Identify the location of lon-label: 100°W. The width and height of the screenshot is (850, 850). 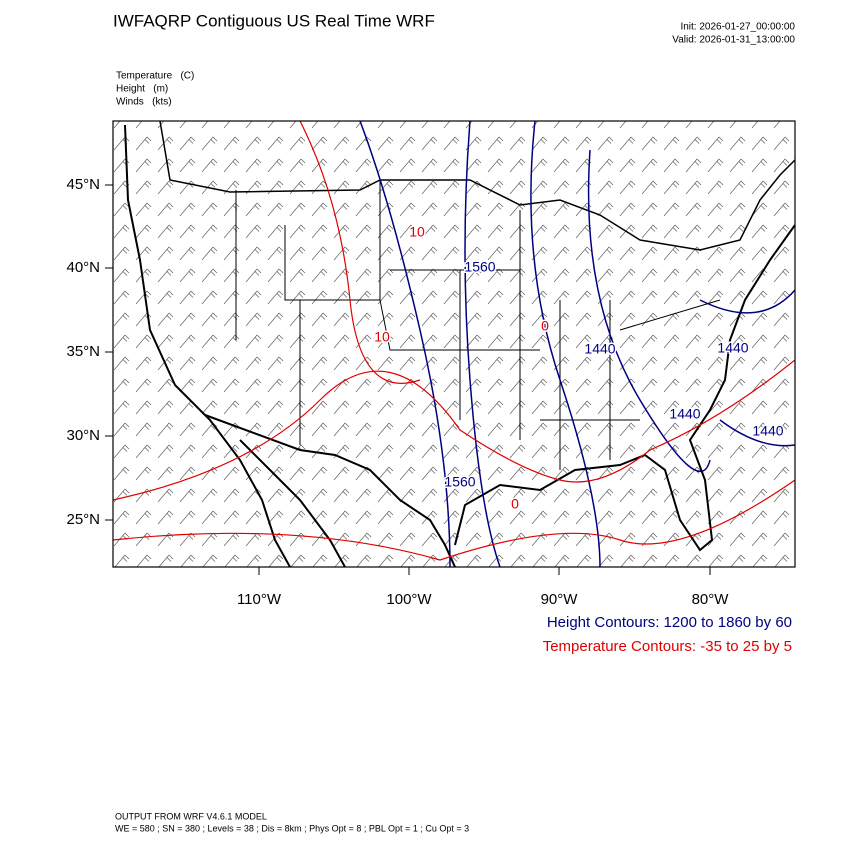
(409, 599).